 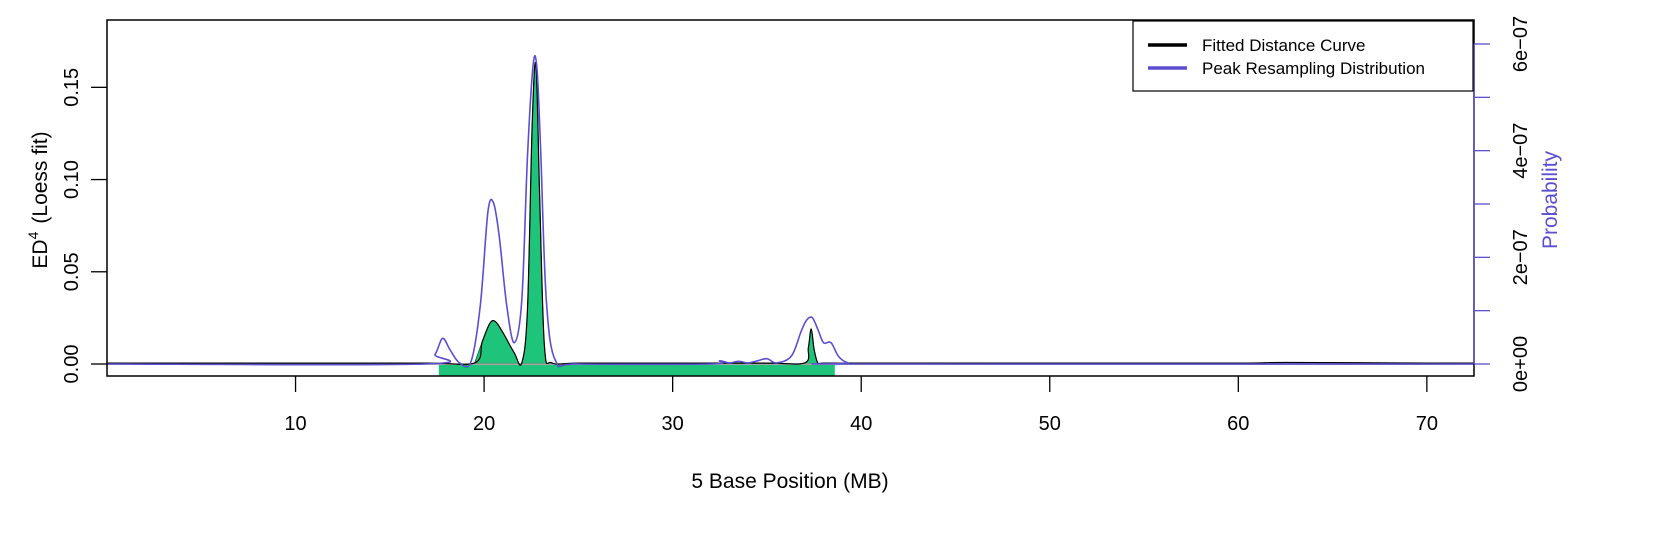 What do you see at coordinates (1521, 151) in the screenshot?
I see `y2-tick-label: 4e−07` at bounding box center [1521, 151].